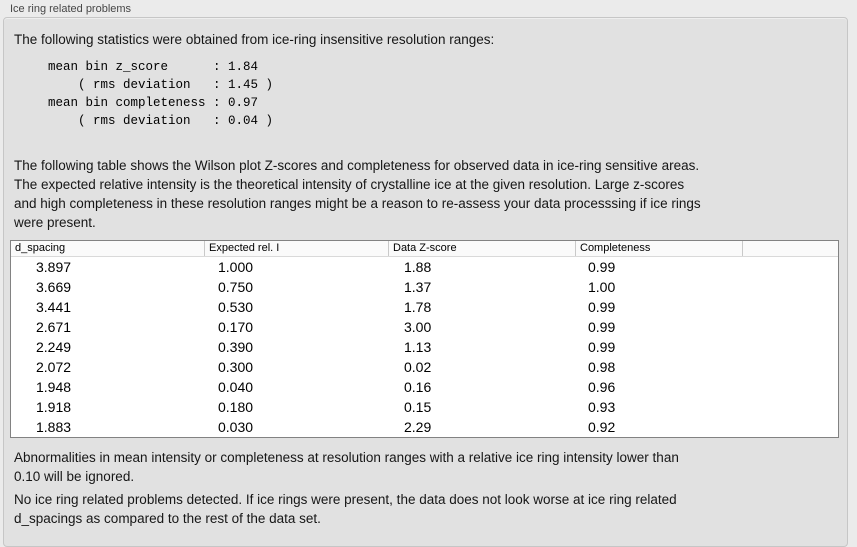 This screenshot has height=547, width=857. I want to click on table-row: 1.918 0.180 0.15 0.93, so click(424, 407).